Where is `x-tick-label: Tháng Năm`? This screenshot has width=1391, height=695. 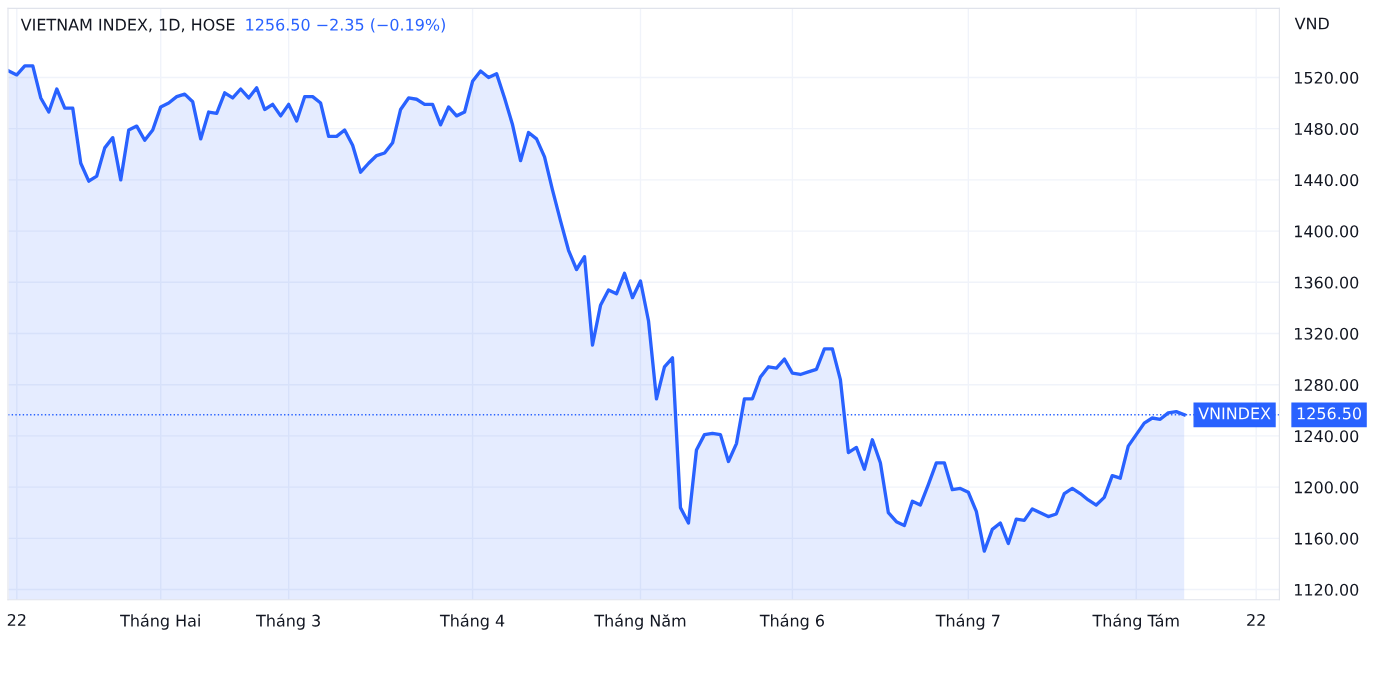
x-tick-label: Tháng Năm is located at coordinates (640, 621).